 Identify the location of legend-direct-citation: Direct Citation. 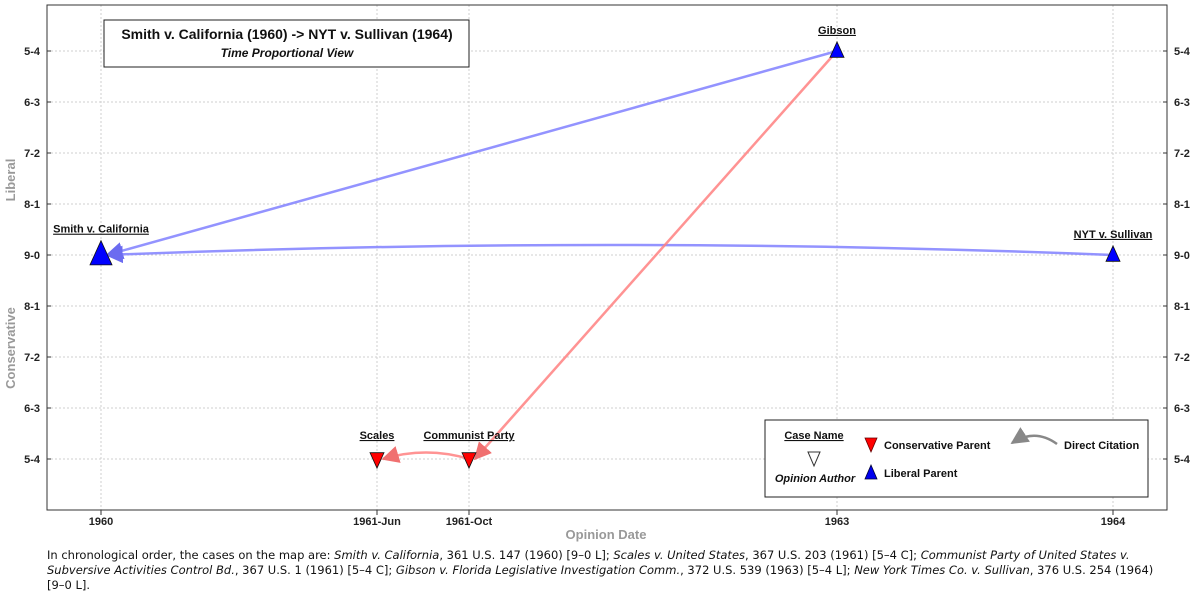
(1101, 446).